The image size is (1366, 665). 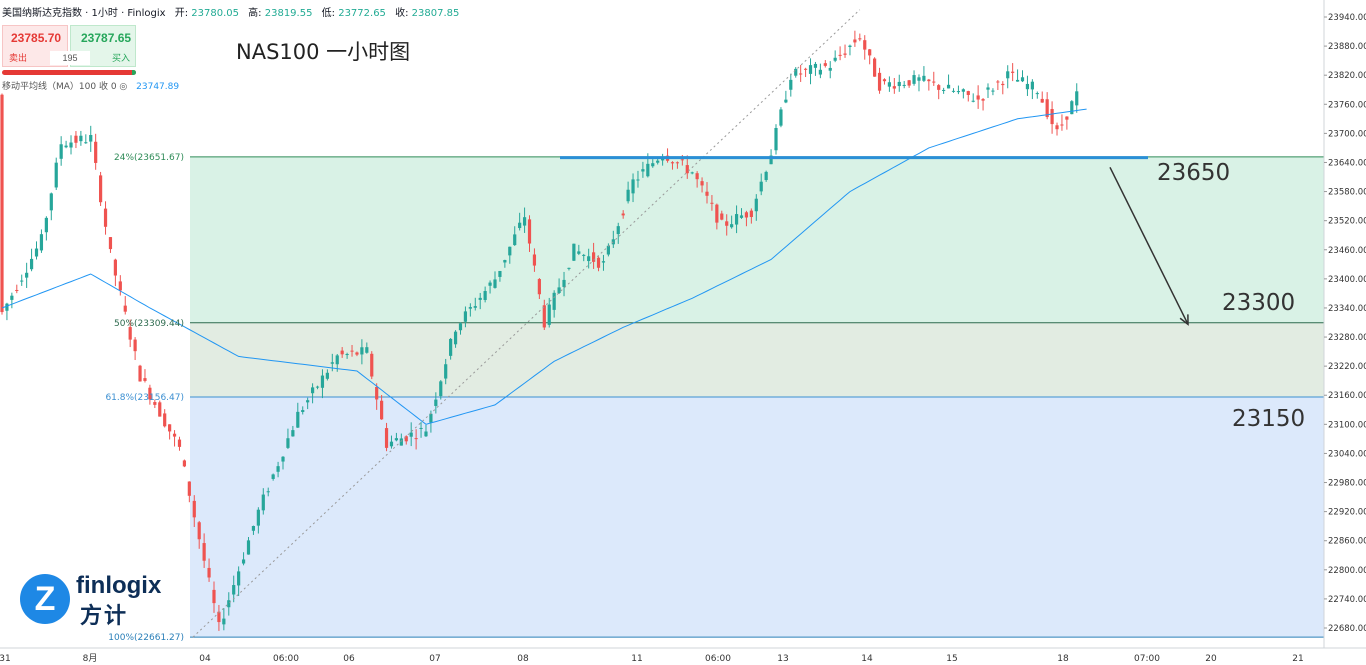 I want to click on down-arrow, so click(x=1149, y=246).